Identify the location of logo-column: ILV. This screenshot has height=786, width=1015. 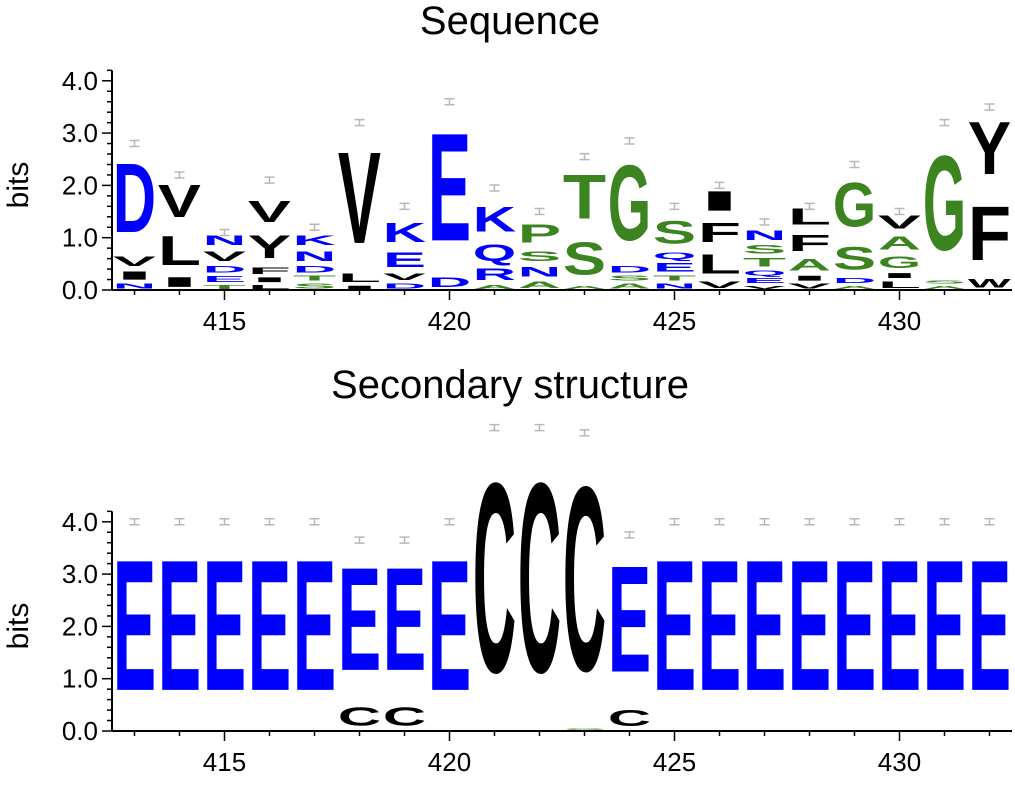
(180, 230).